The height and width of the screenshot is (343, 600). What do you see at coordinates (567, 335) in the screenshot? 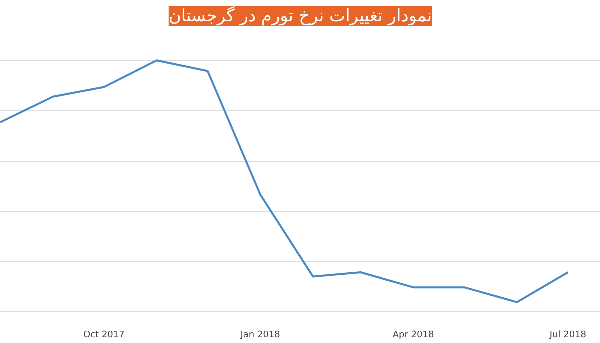
I see `x-tick-label: Jul 2018` at bounding box center [567, 335].